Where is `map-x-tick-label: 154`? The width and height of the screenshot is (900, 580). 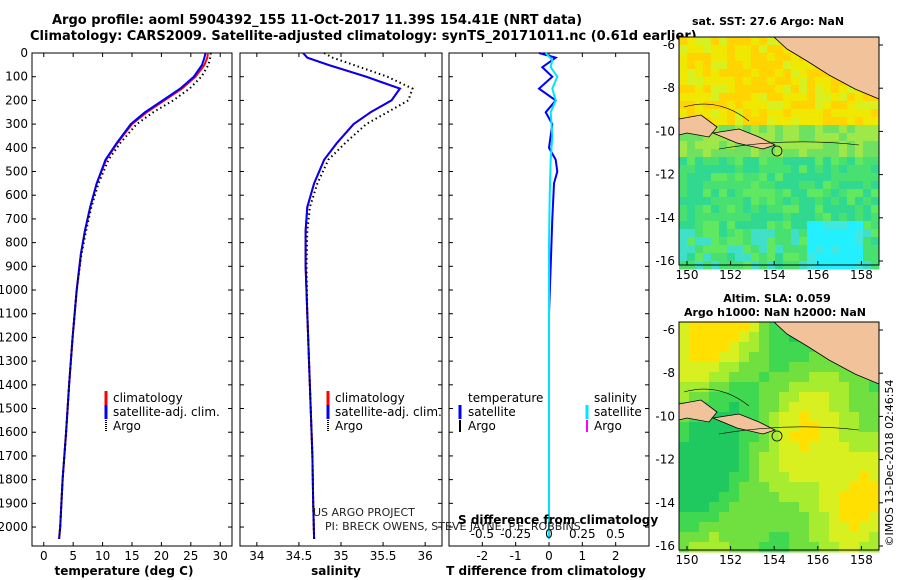
map-x-tick-label: 154 is located at coordinates (774, 560).